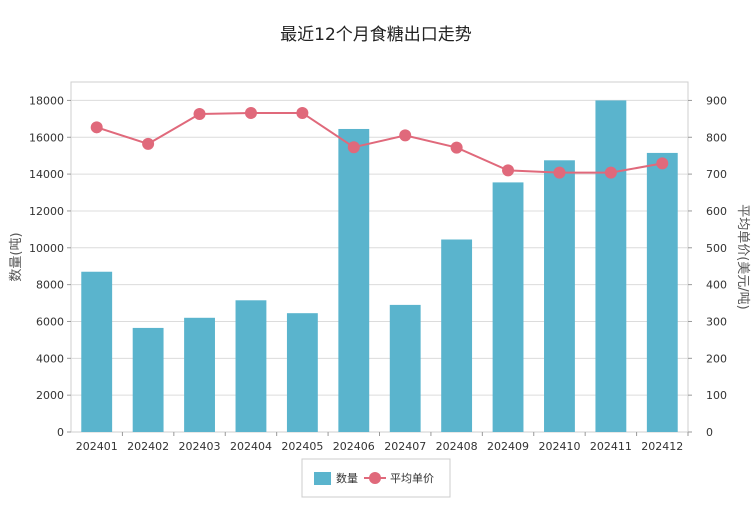 The width and height of the screenshot is (753, 507). What do you see at coordinates (716, 285) in the screenshot?
I see `right-tick-label: 400` at bounding box center [716, 285].